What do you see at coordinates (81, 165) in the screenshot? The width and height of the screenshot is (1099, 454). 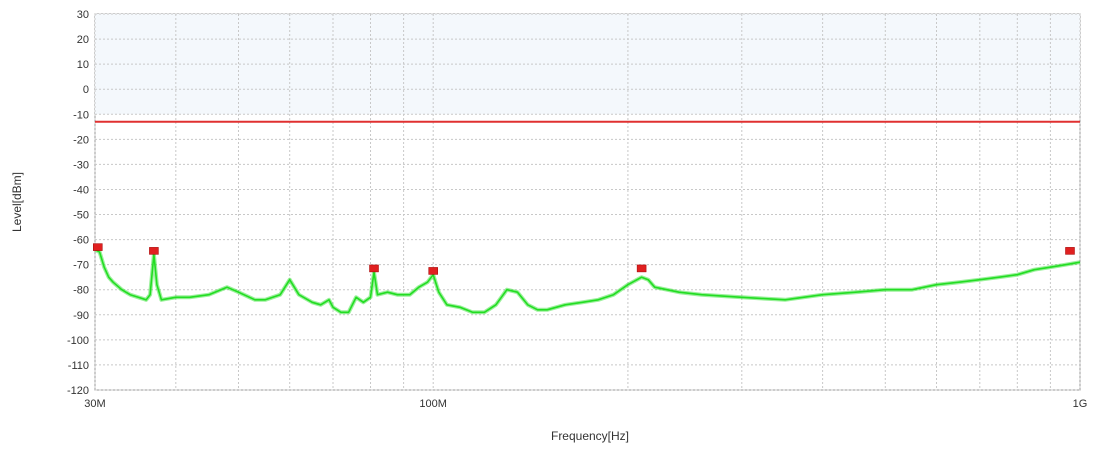 I see `y-tick-label: -30` at bounding box center [81, 165].